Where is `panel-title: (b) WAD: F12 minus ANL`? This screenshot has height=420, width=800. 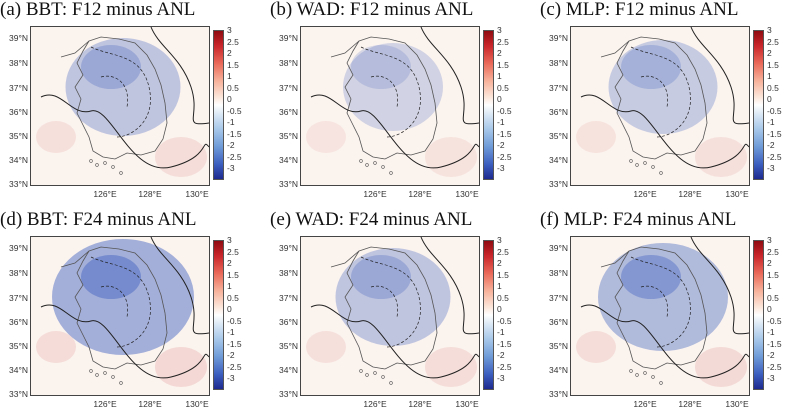 panel-title: (b) WAD: F12 minus ANL is located at coordinates (372, 10).